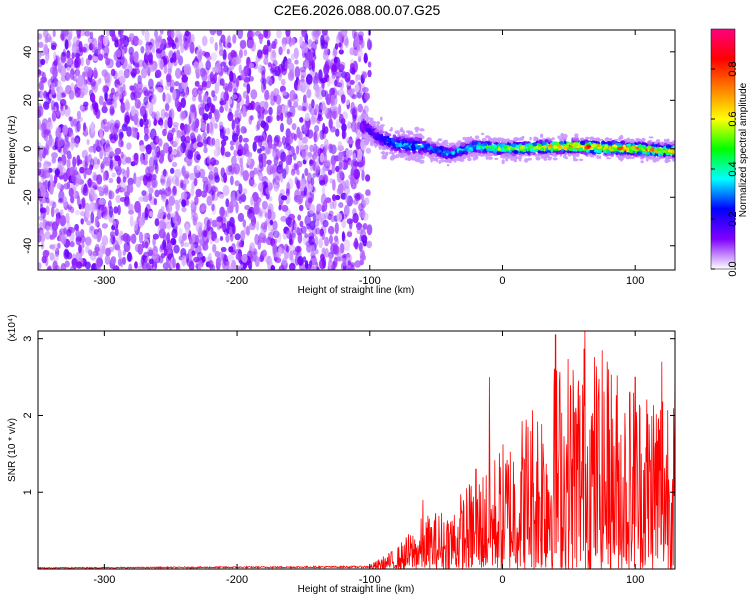 This screenshot has height=600, width=750. What do you see at coordinates (370, 281) in the screenshot?
I see `spectrogram-xtick-label: -100` at bounding box center [370, 281].